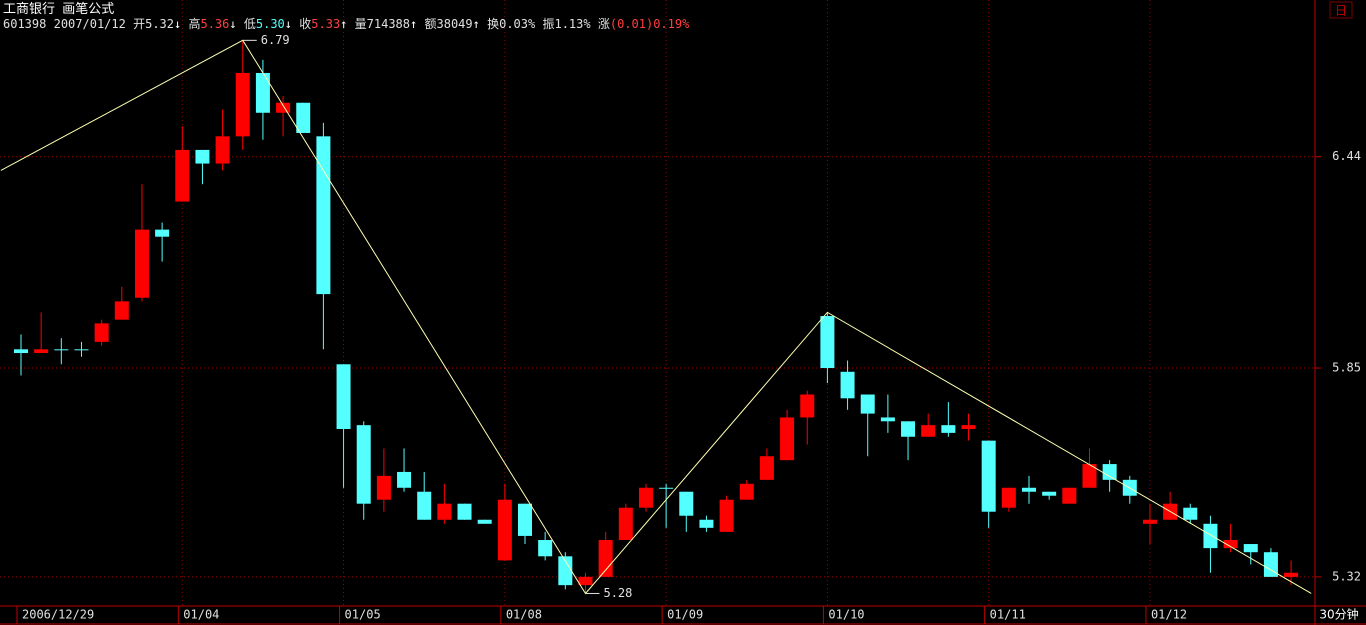 The height and width of the screenshot is (625, 1366). Describe the element at coordinates (454, 24) in the screenshot. I see `field-value: 38049` at that location.